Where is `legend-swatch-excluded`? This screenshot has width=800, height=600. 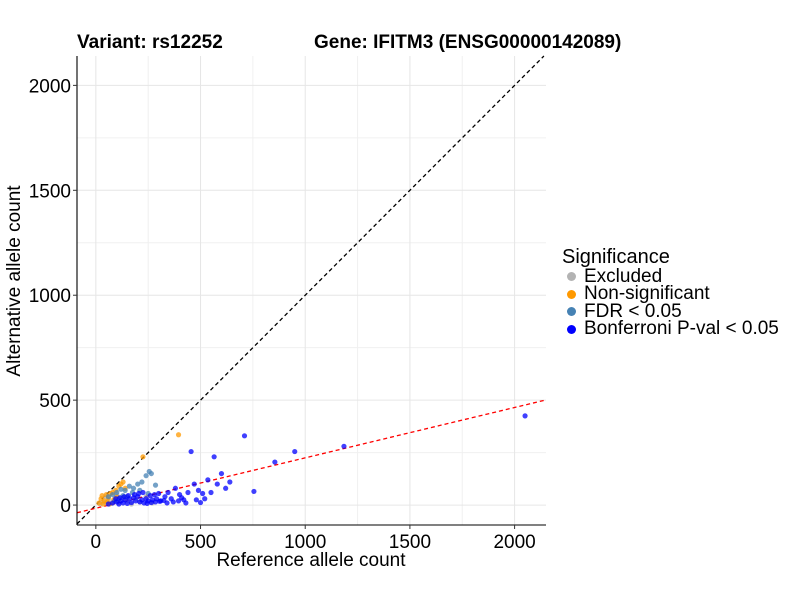 legend-swatch-excluded is located at coordinates (571, 277).